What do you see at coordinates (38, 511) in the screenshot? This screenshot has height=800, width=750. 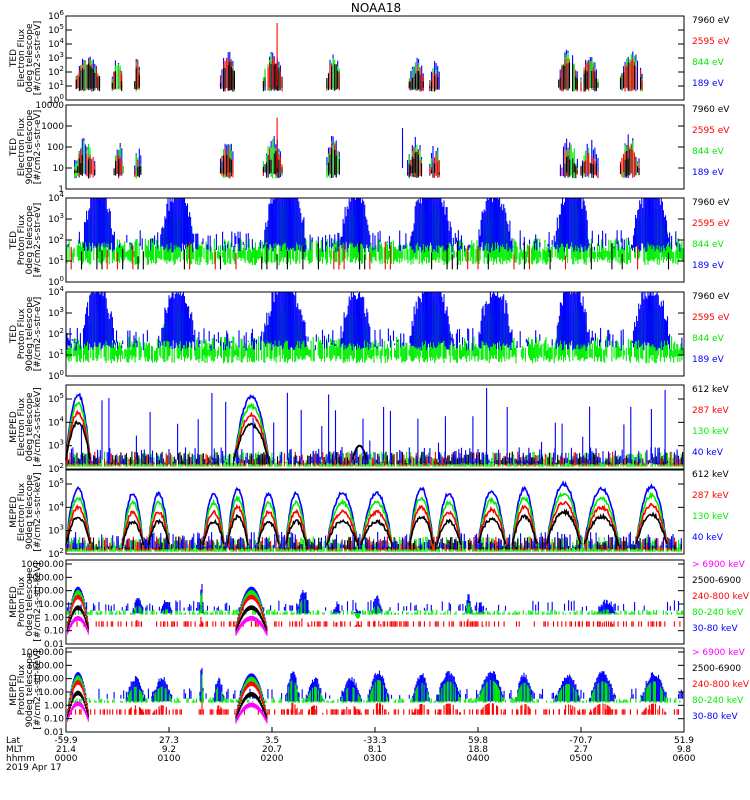 I see `y-axis-label-line: [#/cm2-s-str-keV]` at bounding box center [38, 511].